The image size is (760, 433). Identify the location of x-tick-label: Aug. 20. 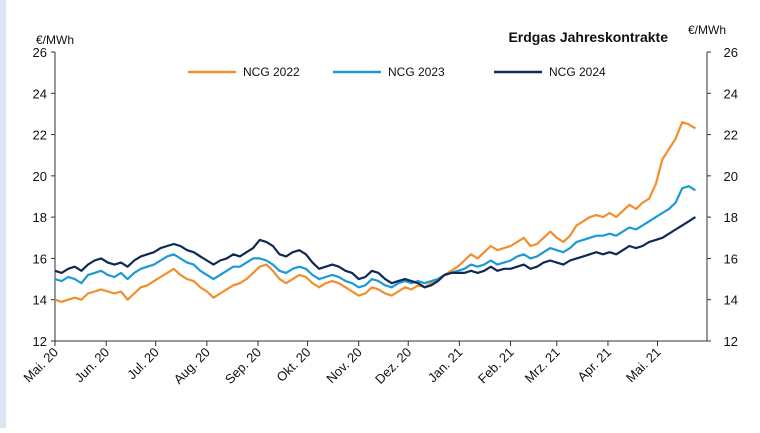
(192, 366).